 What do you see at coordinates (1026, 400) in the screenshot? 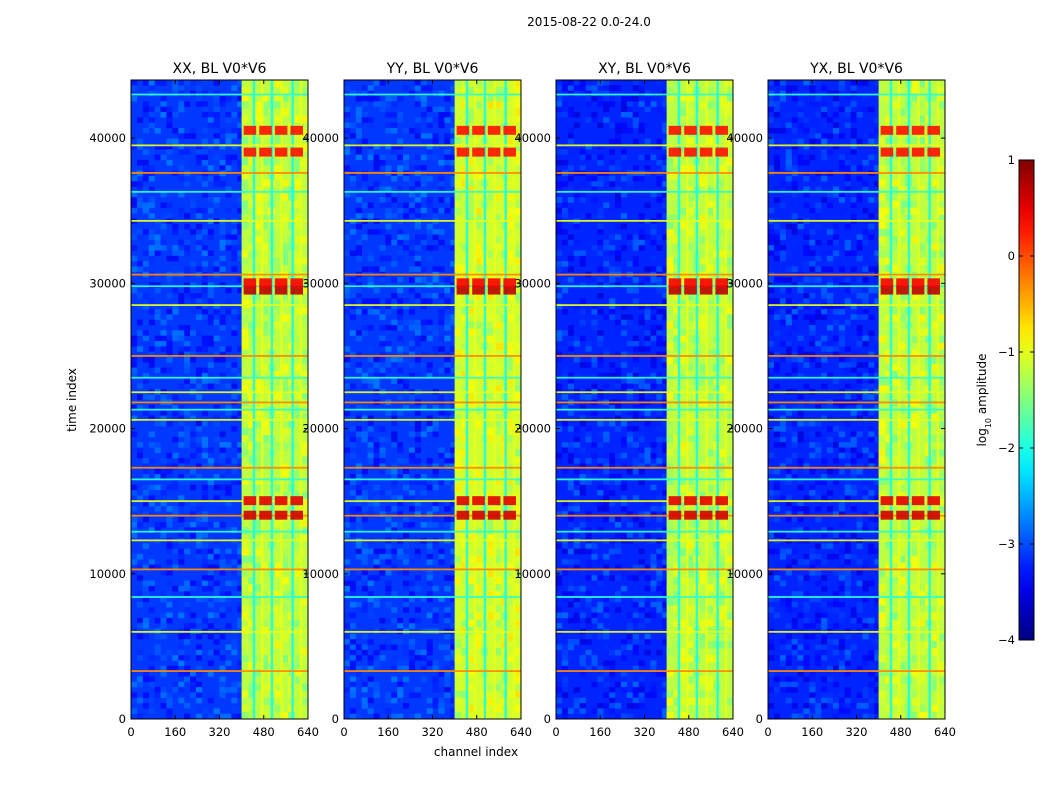
I see `colorbar-gradient` at bounding box center [1026, 400].